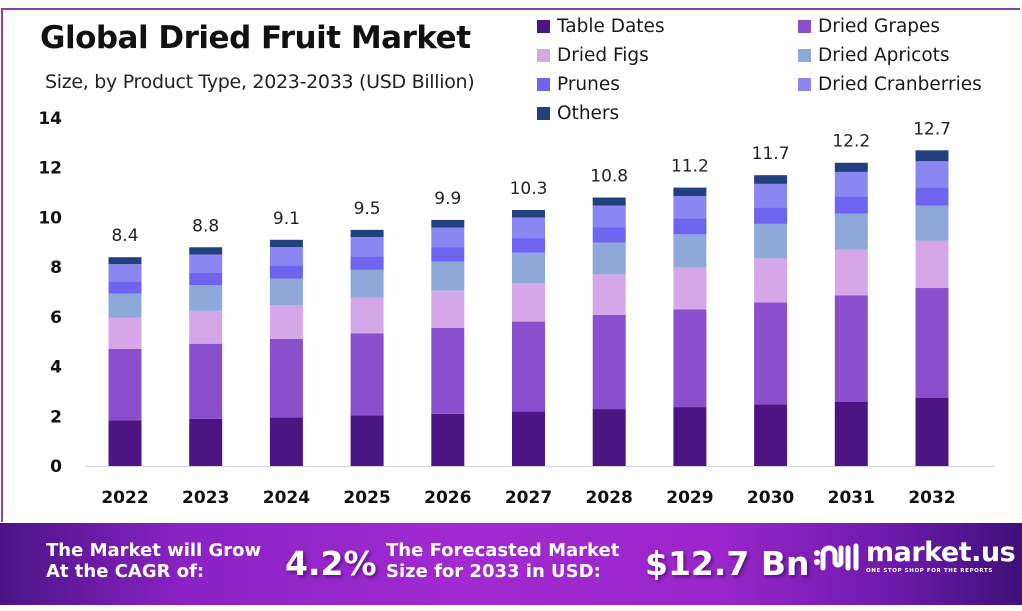 The height and width of the screenshot is (611, 1022). Describe the element at coordinates (447, 199) in the screenshot. I see `data-label-total: 9.9` at that location.